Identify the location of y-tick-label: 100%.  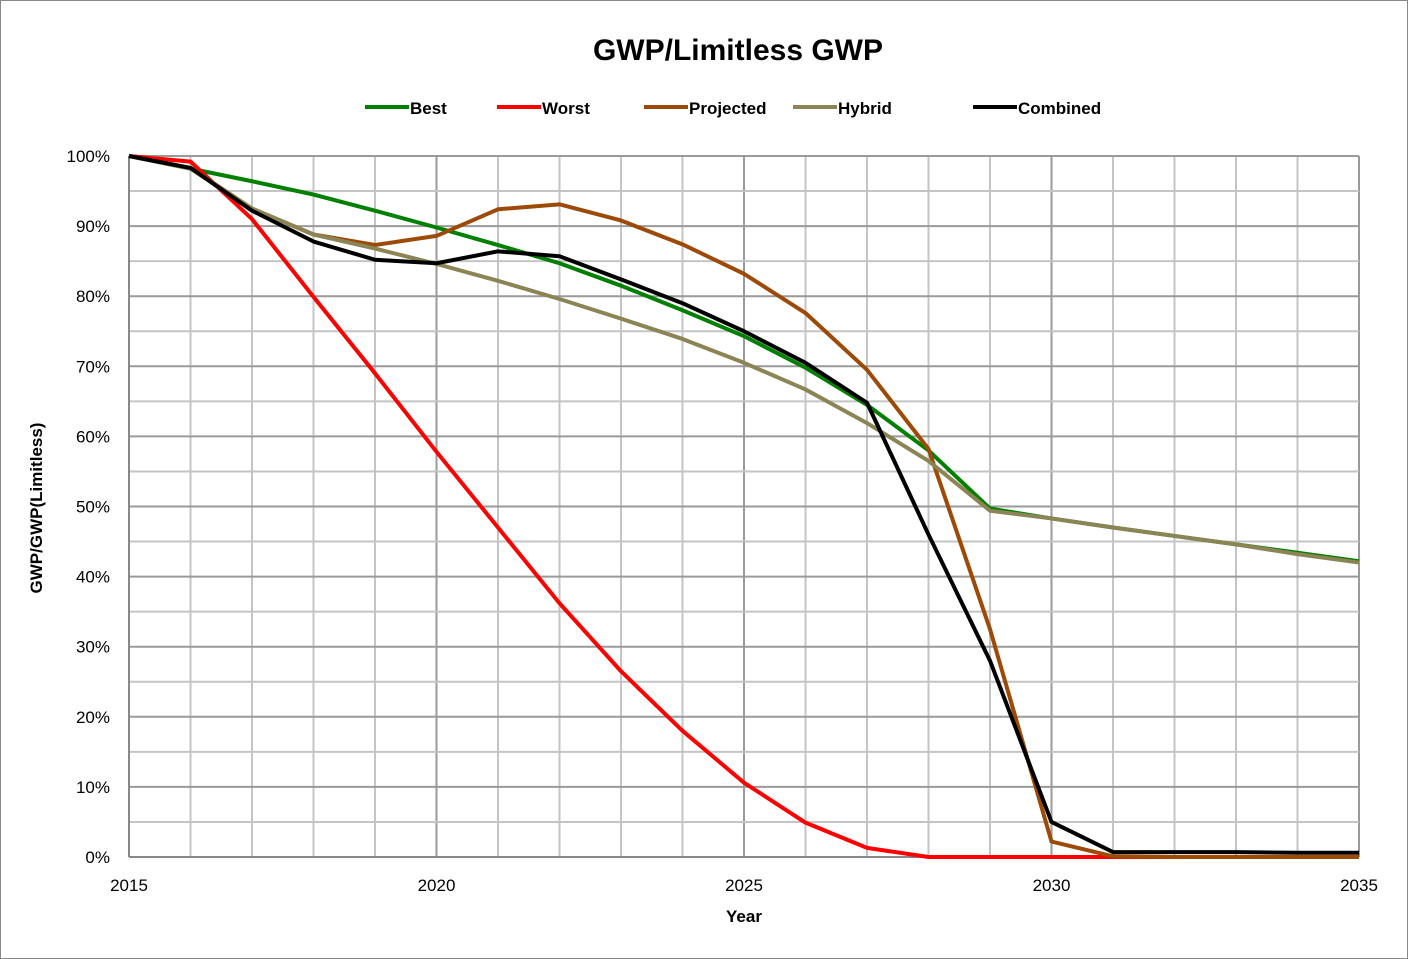
(88, 156).